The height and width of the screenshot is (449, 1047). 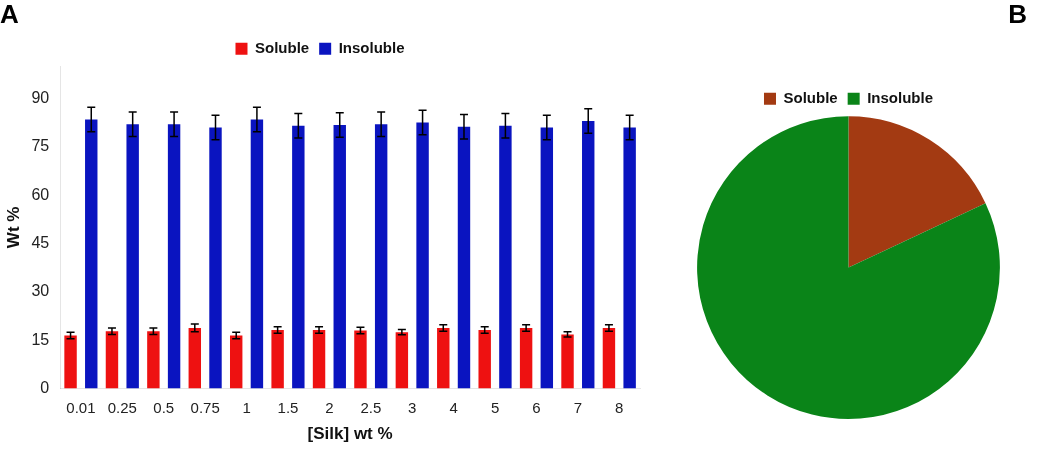 What do you see at coordinates (453, 407) in the screenshot?
I see `x-tick-label: 4` at bounding box center [453, 407].